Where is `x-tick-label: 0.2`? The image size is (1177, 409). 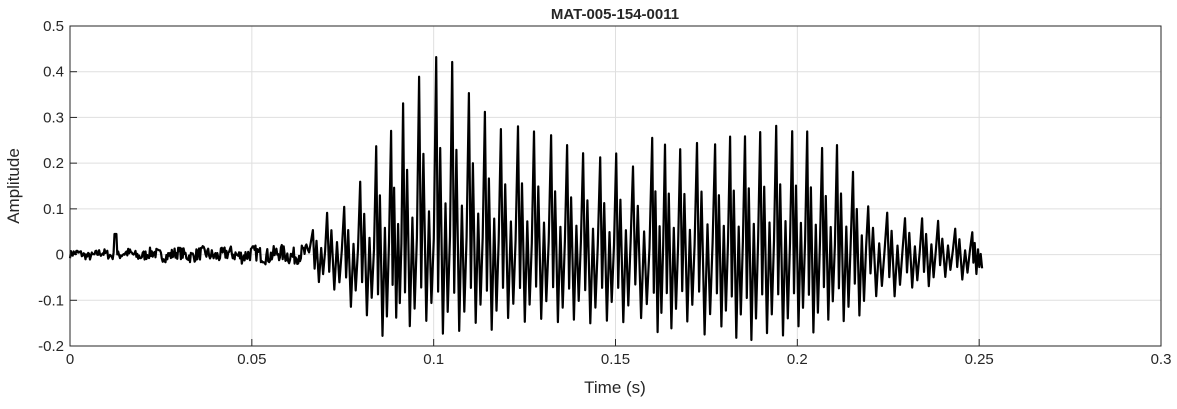 x-tick-label: 0.2 is located at coordinates (797, 359).